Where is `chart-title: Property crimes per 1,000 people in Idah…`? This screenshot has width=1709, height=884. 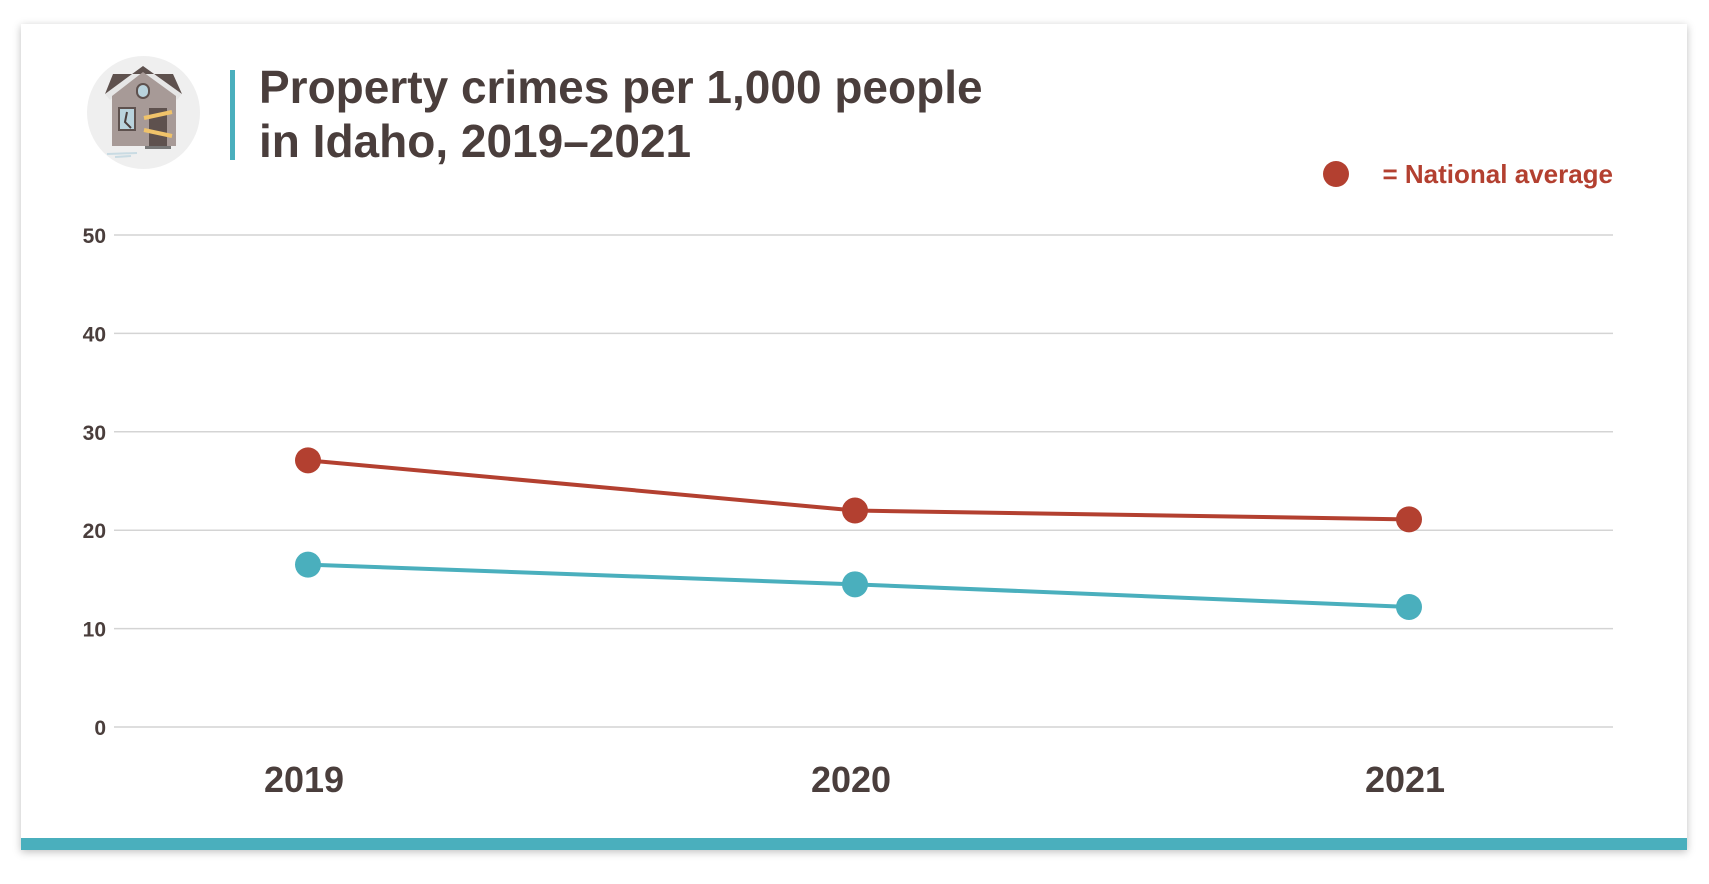
chart-title: Property crimes per 1,000 people in Idah… is located at coordinates (621, 114).